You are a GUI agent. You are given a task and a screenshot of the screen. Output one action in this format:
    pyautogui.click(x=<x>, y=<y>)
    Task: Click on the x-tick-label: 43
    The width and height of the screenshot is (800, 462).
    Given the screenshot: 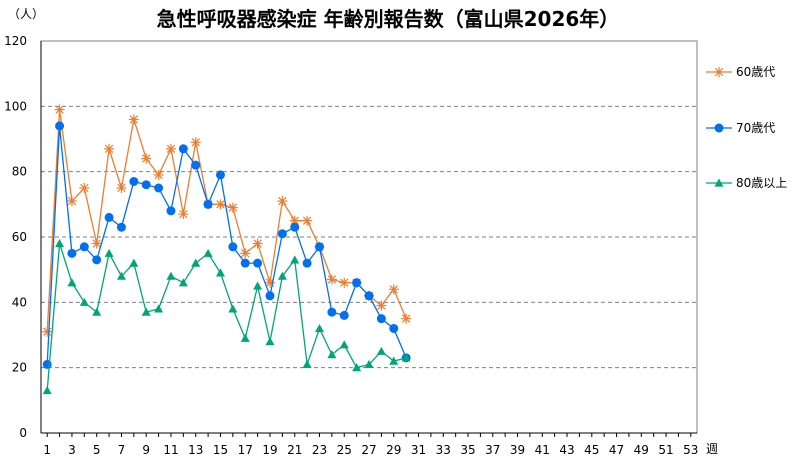 What is the action you would take?
    pyautogui.click(x=566, y=450)
    